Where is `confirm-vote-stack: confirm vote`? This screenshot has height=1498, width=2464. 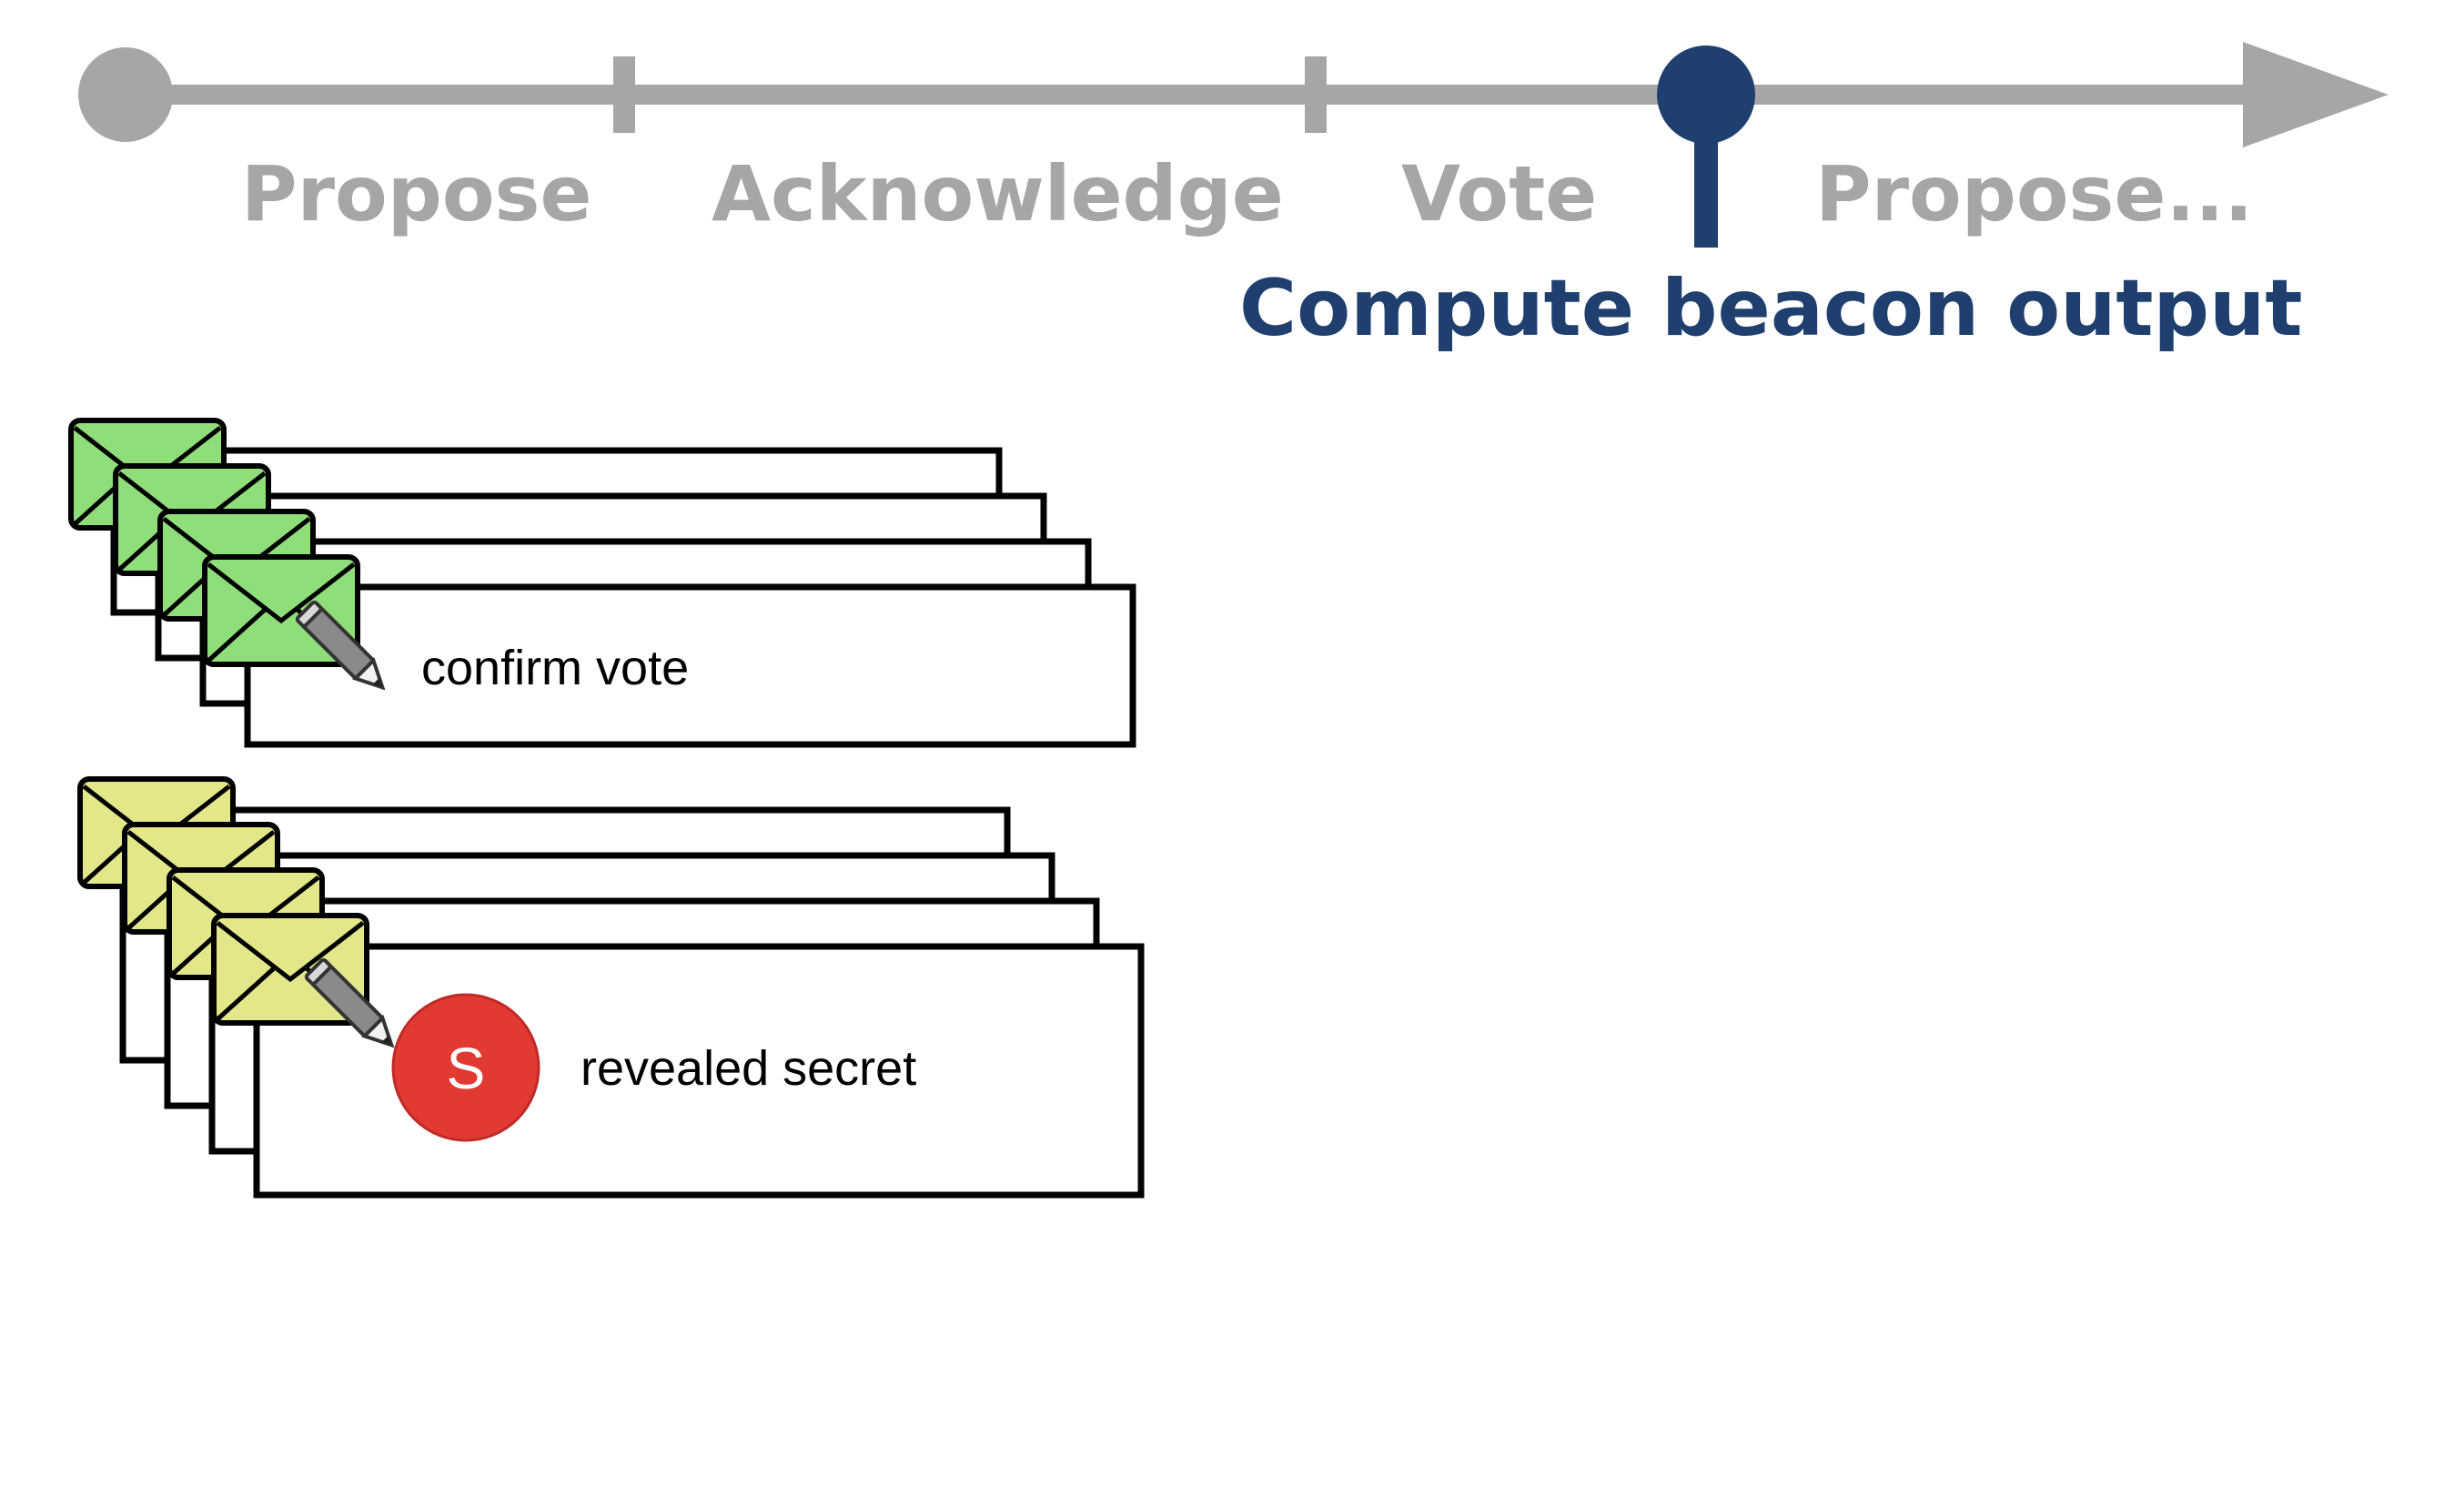 confirm-vote-stack: confirm vote is located at coordinates (603, 584).